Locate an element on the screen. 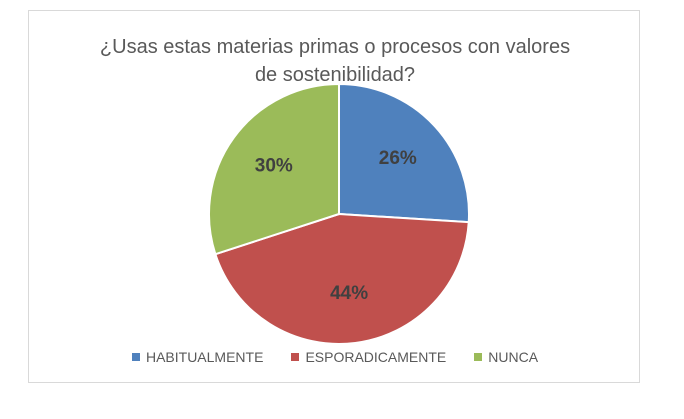  legend-swatch-esporadicamente is located at coordinates (295, 357).